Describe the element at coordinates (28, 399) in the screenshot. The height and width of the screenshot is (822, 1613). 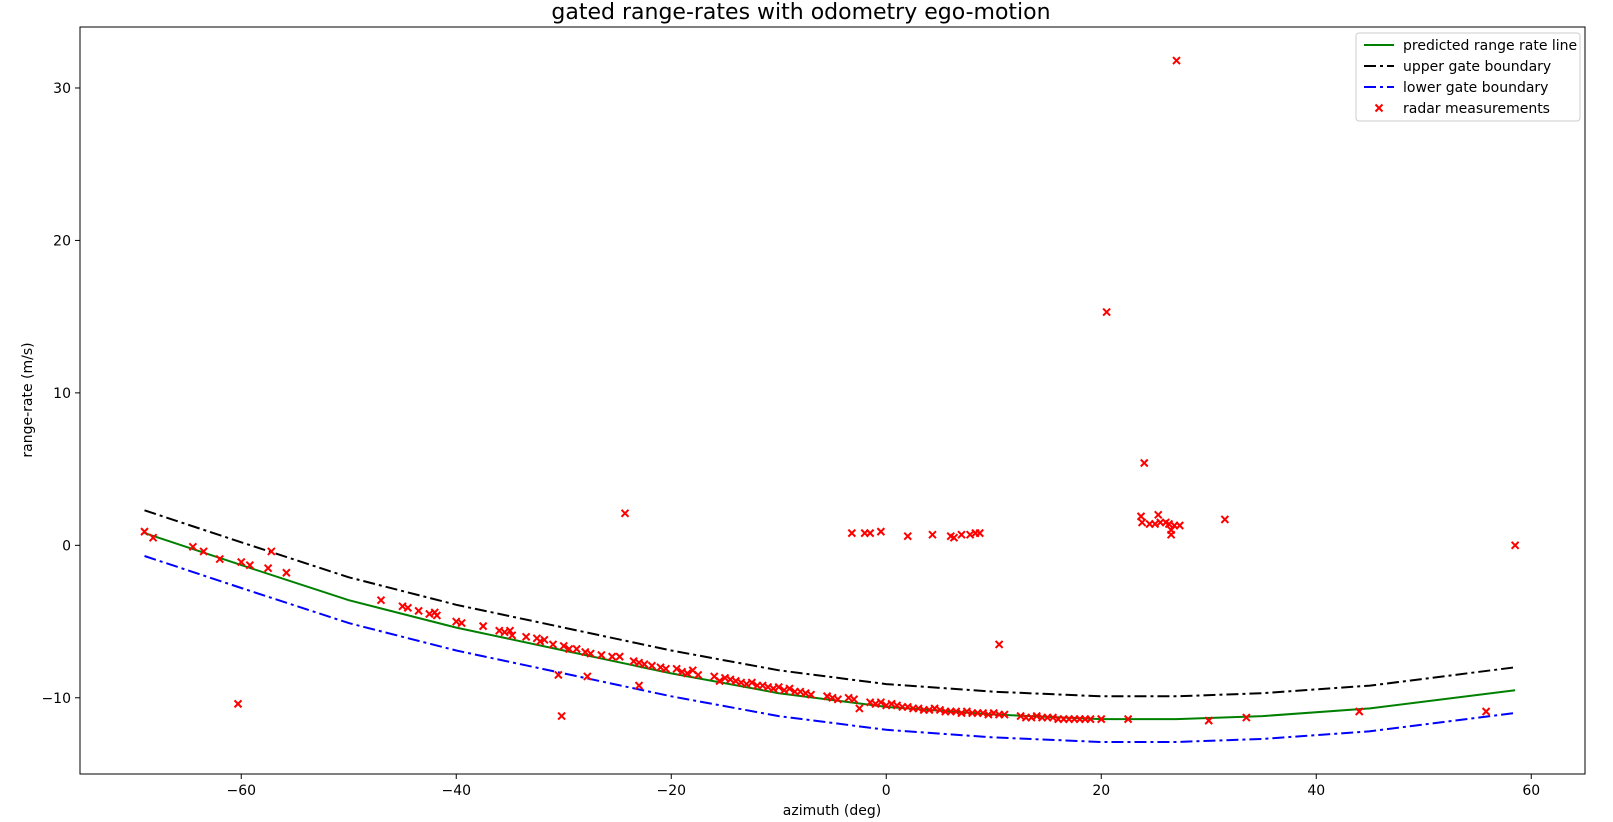
I see `y-axis-label: range-rate (m/s)` at that location.